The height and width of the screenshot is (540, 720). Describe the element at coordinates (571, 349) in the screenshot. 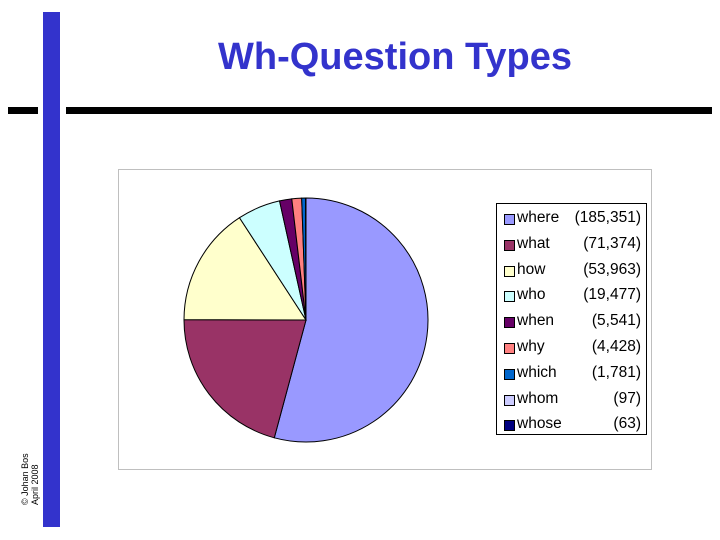

I see `legend-item-why: why (4,428)` at that location.